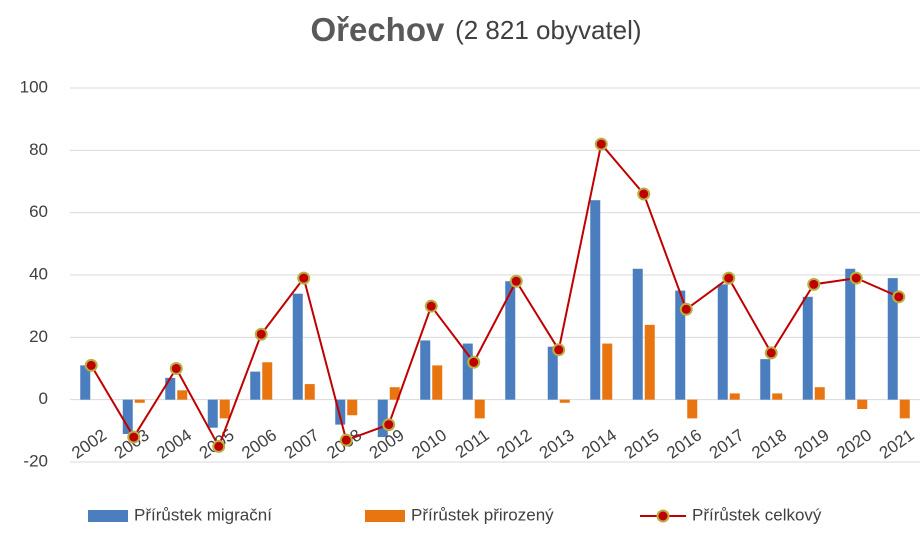 The height and width of the screenshot is (533, 922). I want to click on x-tick-label: 2015, so click(642, 443).